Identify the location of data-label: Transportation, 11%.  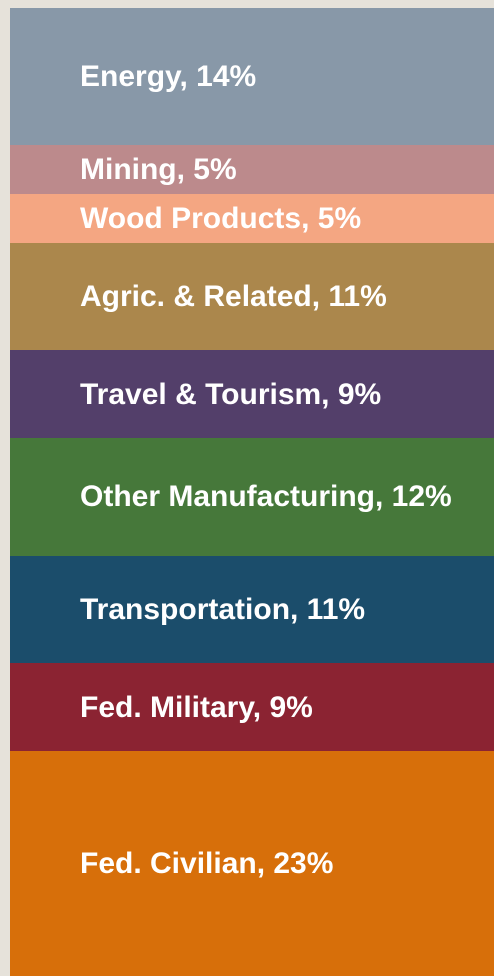
(223, 609).